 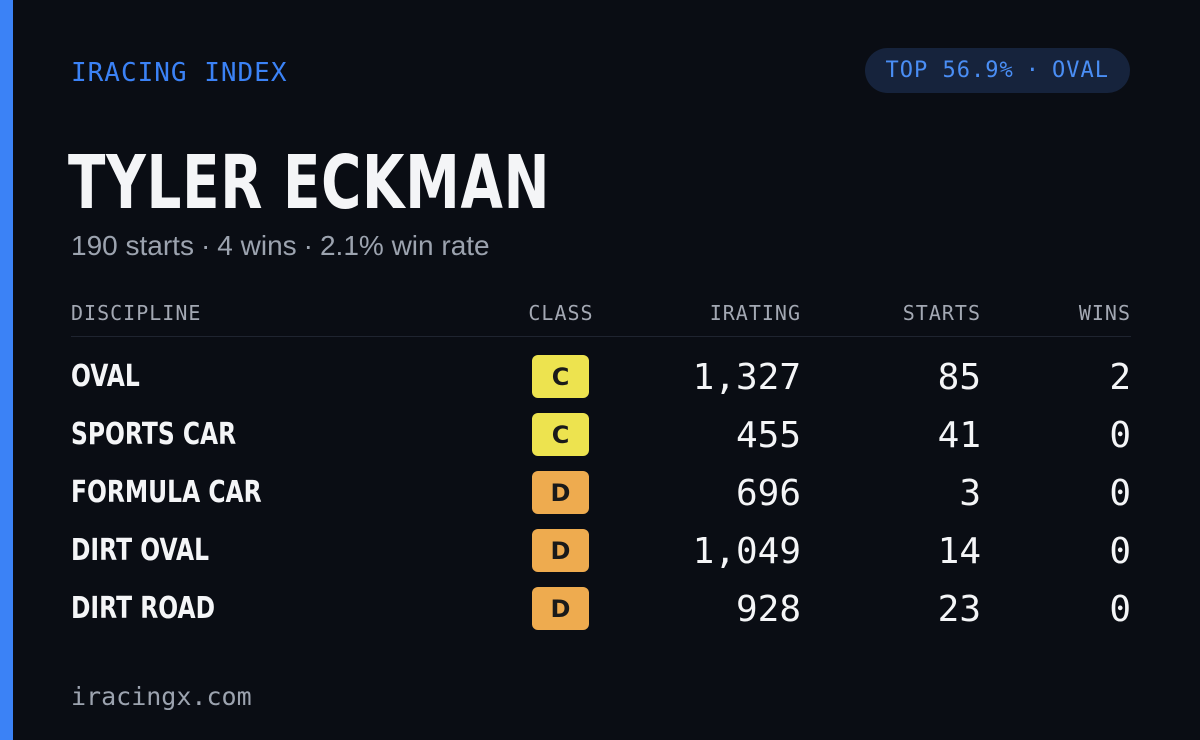 I want to click on table-row: SPORTS CAR C 455 41 0, so click(x=601, y=425).